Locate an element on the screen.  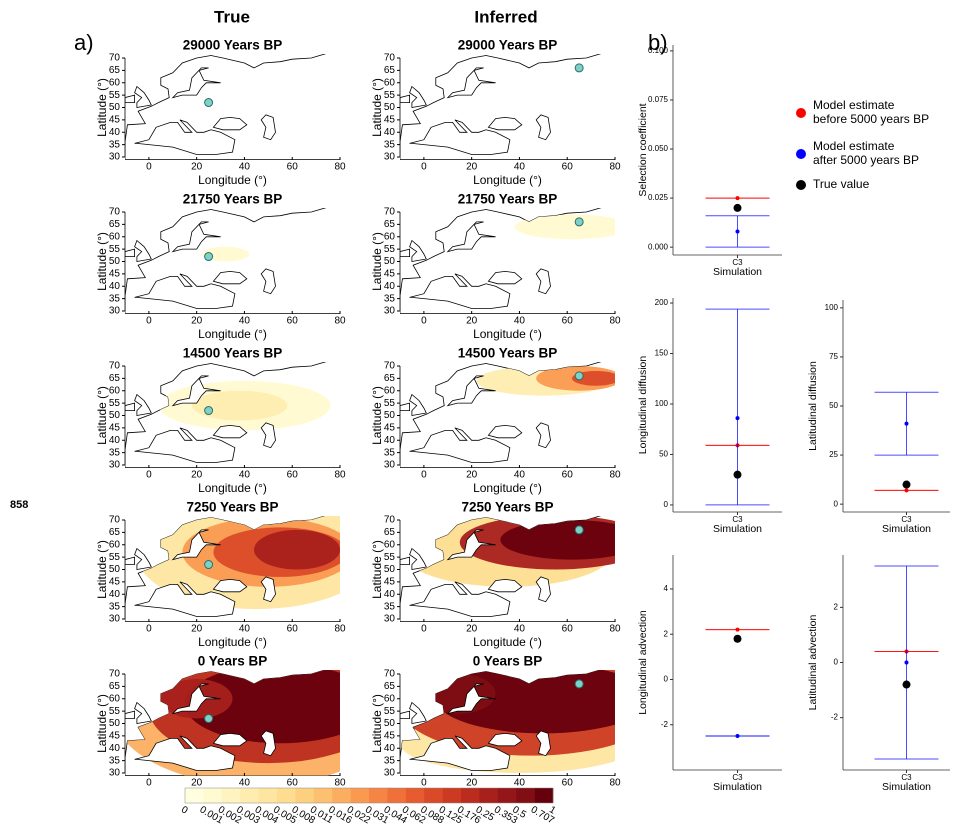
y-axis-label: Longitudinal advection is located at coordinates (643, 662).